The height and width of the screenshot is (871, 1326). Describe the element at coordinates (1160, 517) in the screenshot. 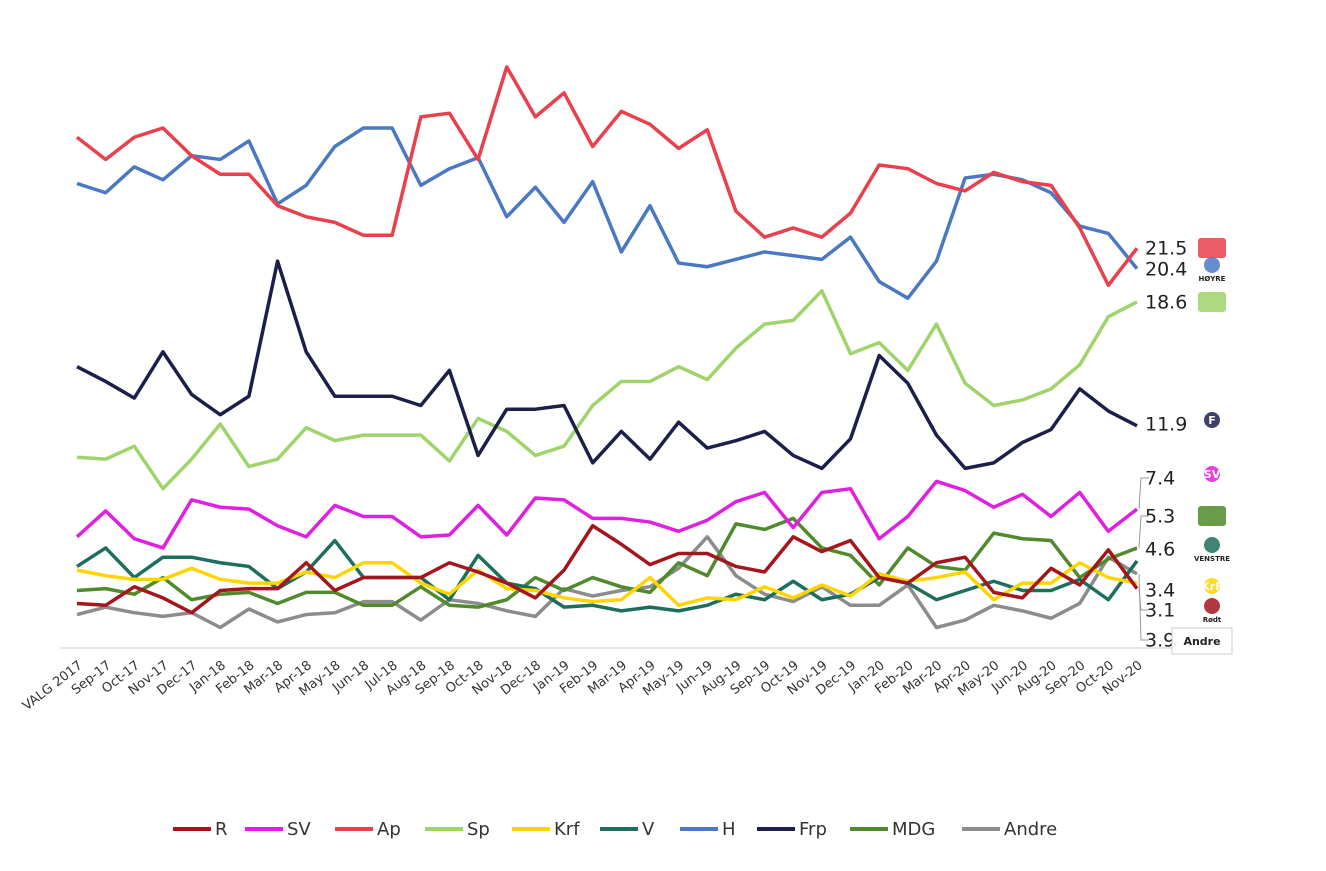

I see `end-label: 5.3` at that location.